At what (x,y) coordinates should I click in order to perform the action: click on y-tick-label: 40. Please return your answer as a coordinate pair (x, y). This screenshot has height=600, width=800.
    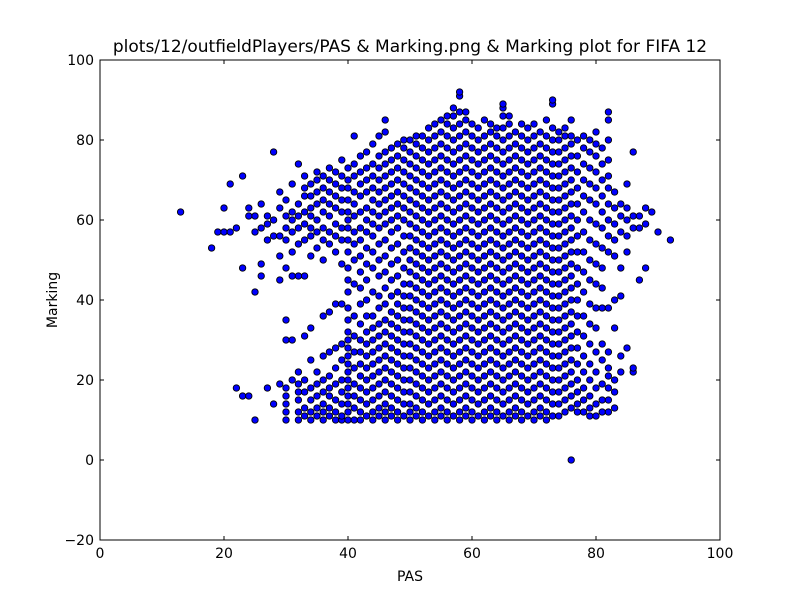
    Looking at the image, I should click on (85, 301).